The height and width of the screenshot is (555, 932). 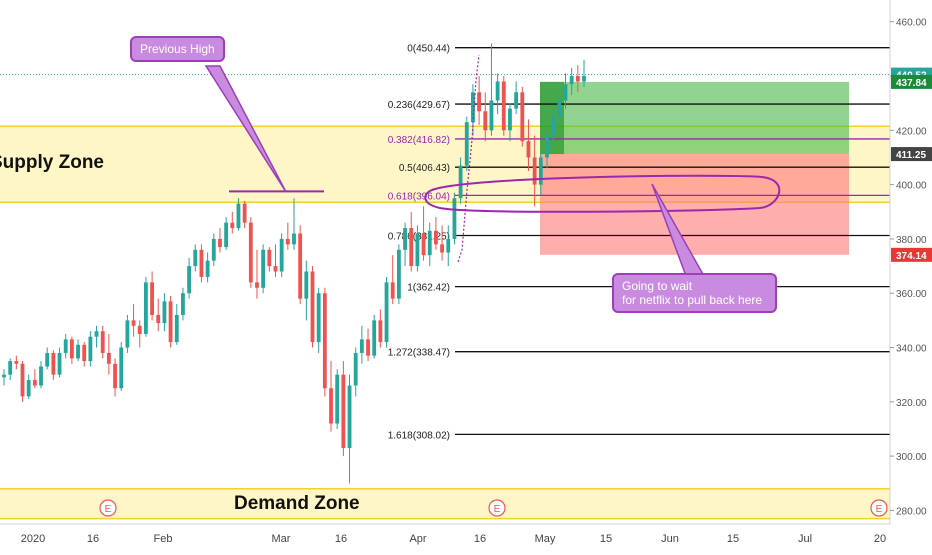 I want to click on x-tick-label-3: Mar, so click(x=281, y=539).